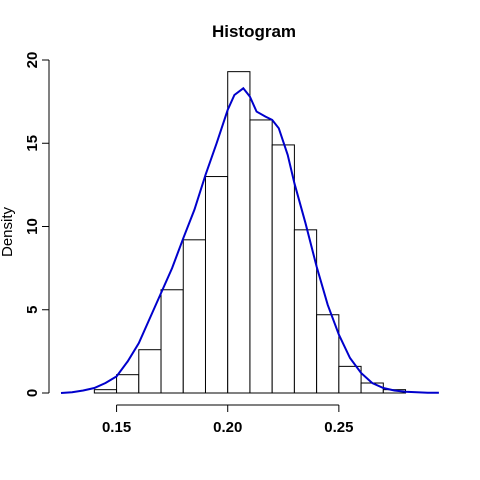 Image resolution: width=480 pixels, height=480 pixels. What do you see at coordinates (8, 231) in the screenshot?
I see `y-axis-label: Density` at bounding box center [8, 231].